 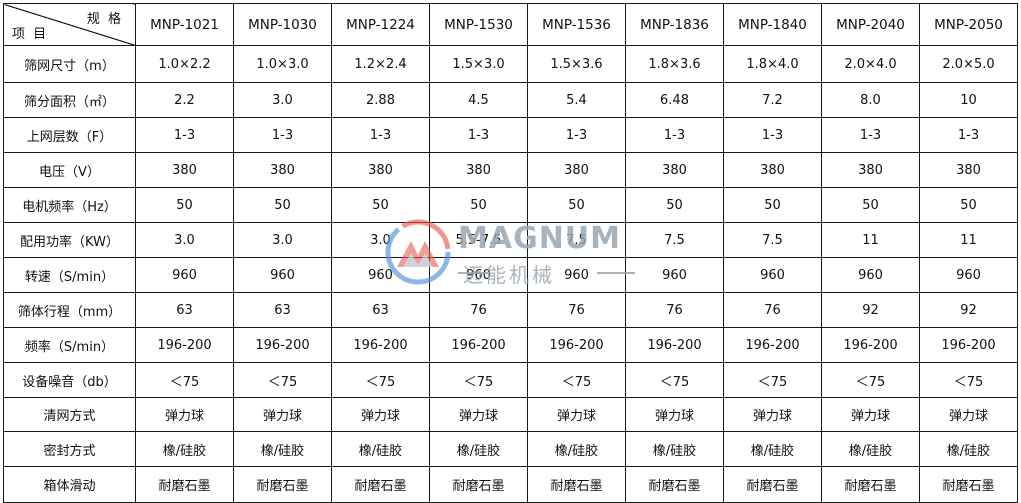 I want to click on model-header-cell: MNP-1021, so click(x=184, y=24).